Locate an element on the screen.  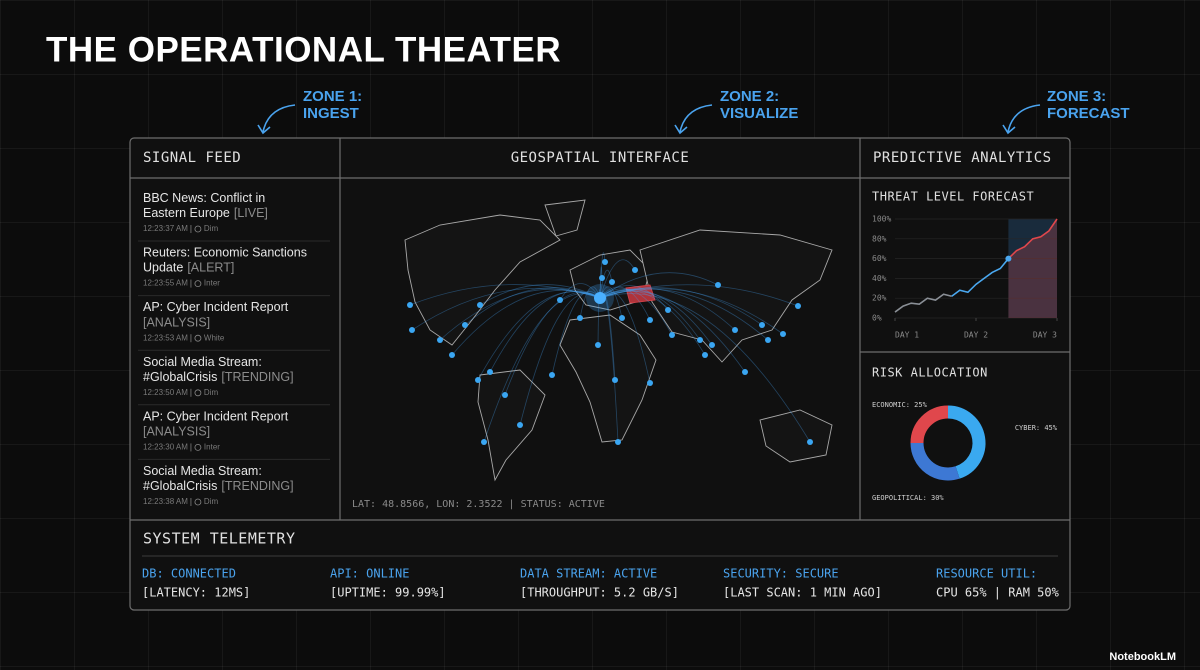
slice-label: GEOPOLITICAL: 30% is located at coordinates (908, 498).